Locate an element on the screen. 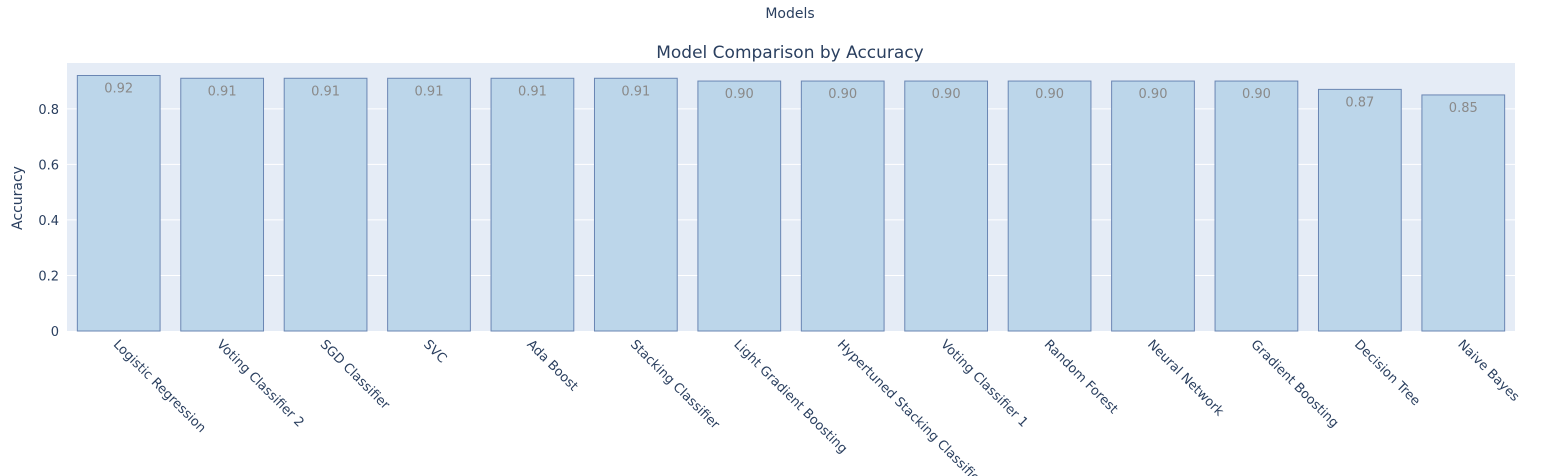  bar-value-label: 0.92 is located at coordinates (118, 88).